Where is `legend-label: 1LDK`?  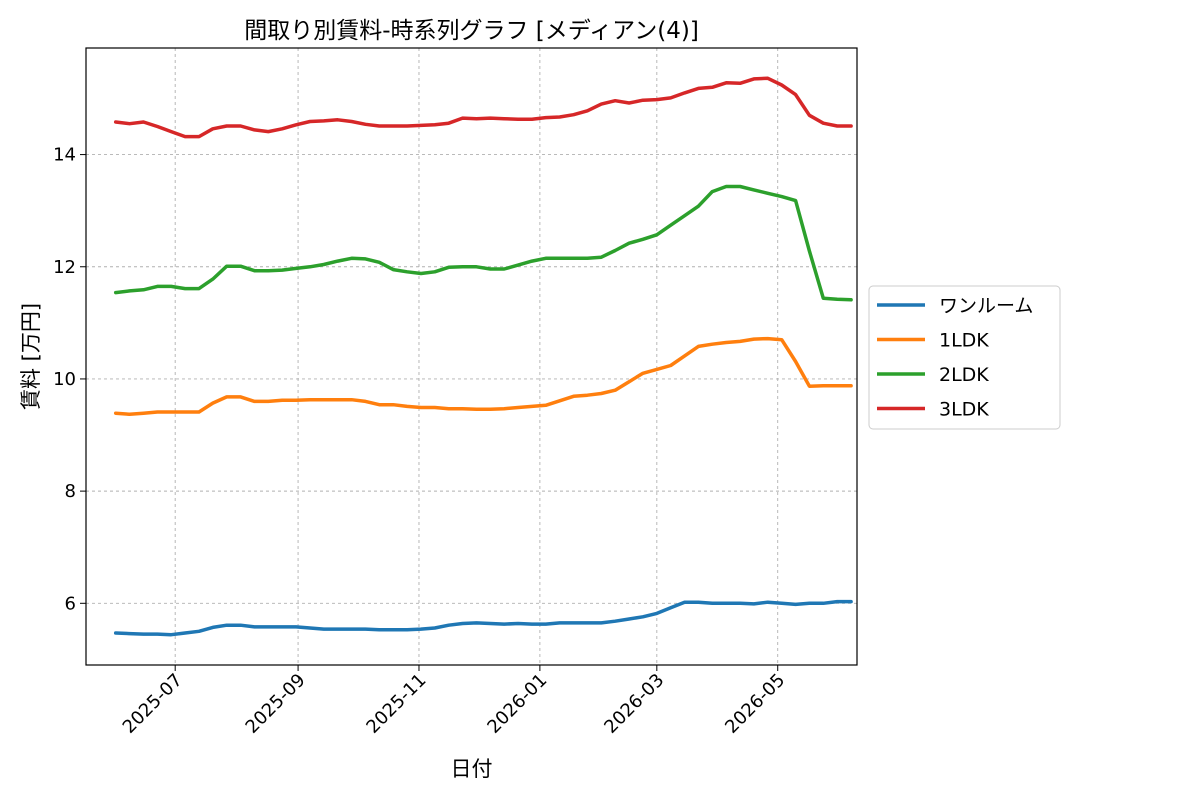
legend-label: 1LDK is located at coordinates (964, 341).